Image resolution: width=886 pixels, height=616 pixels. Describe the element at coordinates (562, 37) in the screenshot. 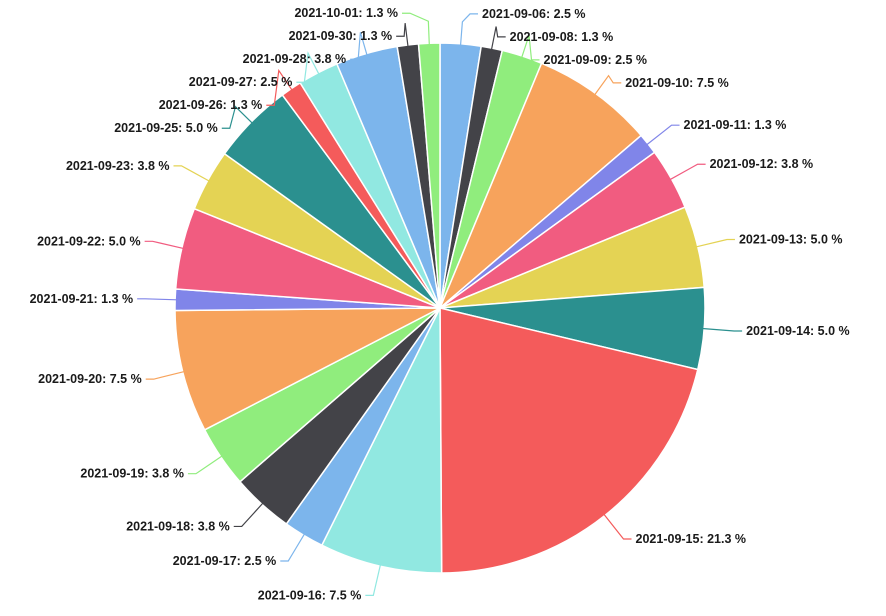

I see `slice-label-2021-09-08: 2021-09-08: 1.3 %` at that location.